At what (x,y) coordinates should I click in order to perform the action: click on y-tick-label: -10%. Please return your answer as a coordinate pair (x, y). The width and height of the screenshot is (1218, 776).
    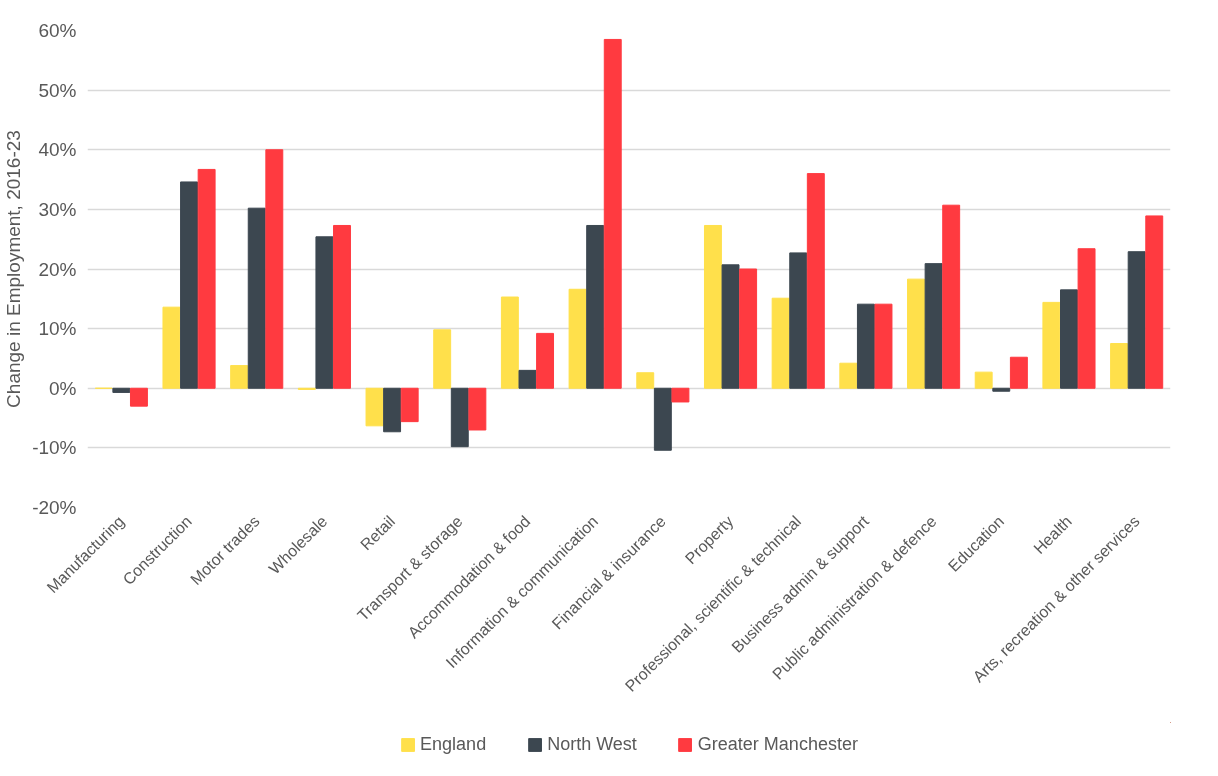
    Looking at the image, I should click on (54, 448).